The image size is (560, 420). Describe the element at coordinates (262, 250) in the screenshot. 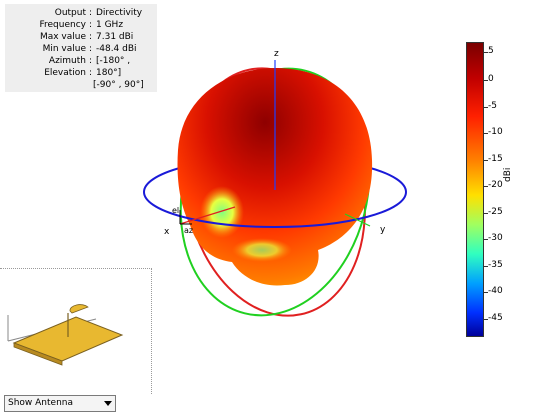

I see `low-gain-spot-lower` at that location.